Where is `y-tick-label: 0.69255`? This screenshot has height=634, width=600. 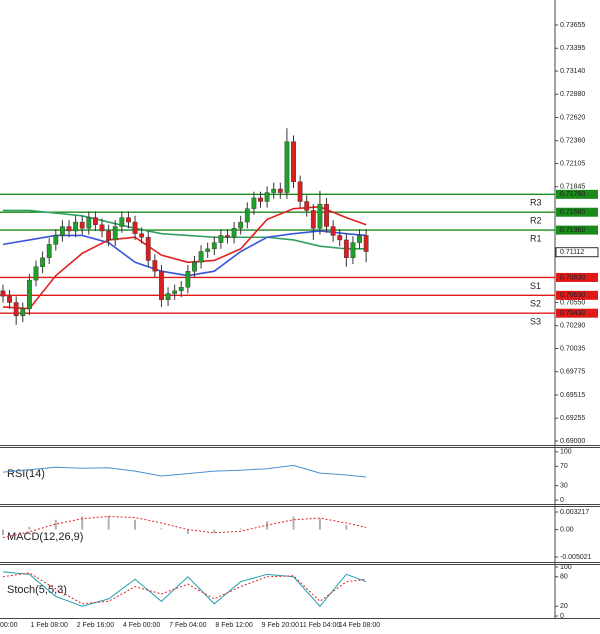 y-tick-label: 0.69255 is located at coordinates (572, 418).